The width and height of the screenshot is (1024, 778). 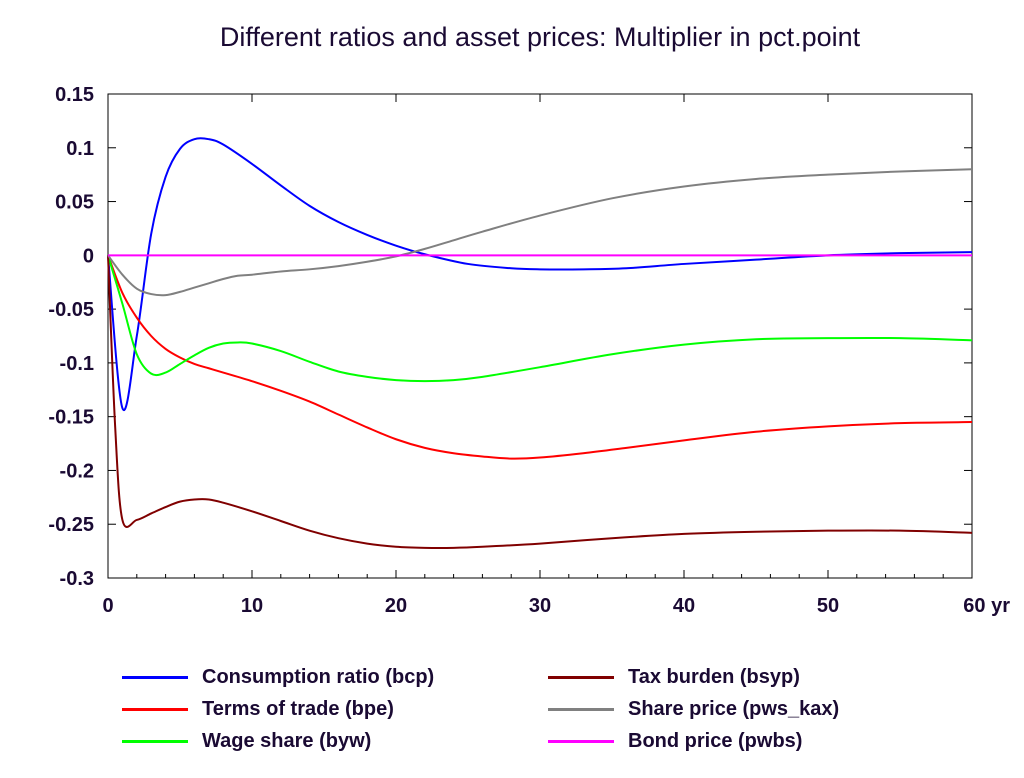 What do you see at coordinates (540, 319) in the screenshot?
I see `series-line-wage-share-byw` at bounding box center [540, 319].